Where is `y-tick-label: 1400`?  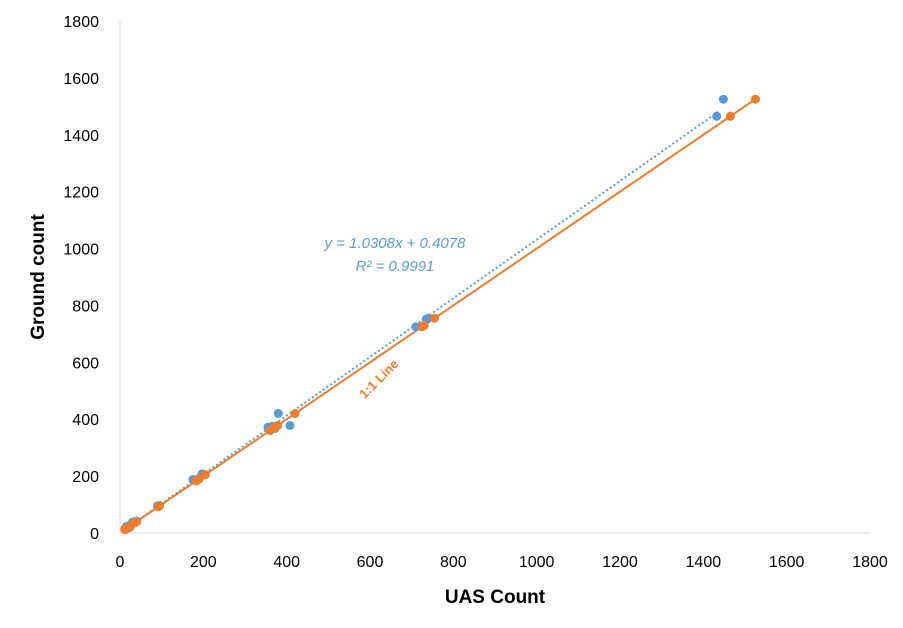 y-tick-label: 1400 is located at coordinates (81, 136).